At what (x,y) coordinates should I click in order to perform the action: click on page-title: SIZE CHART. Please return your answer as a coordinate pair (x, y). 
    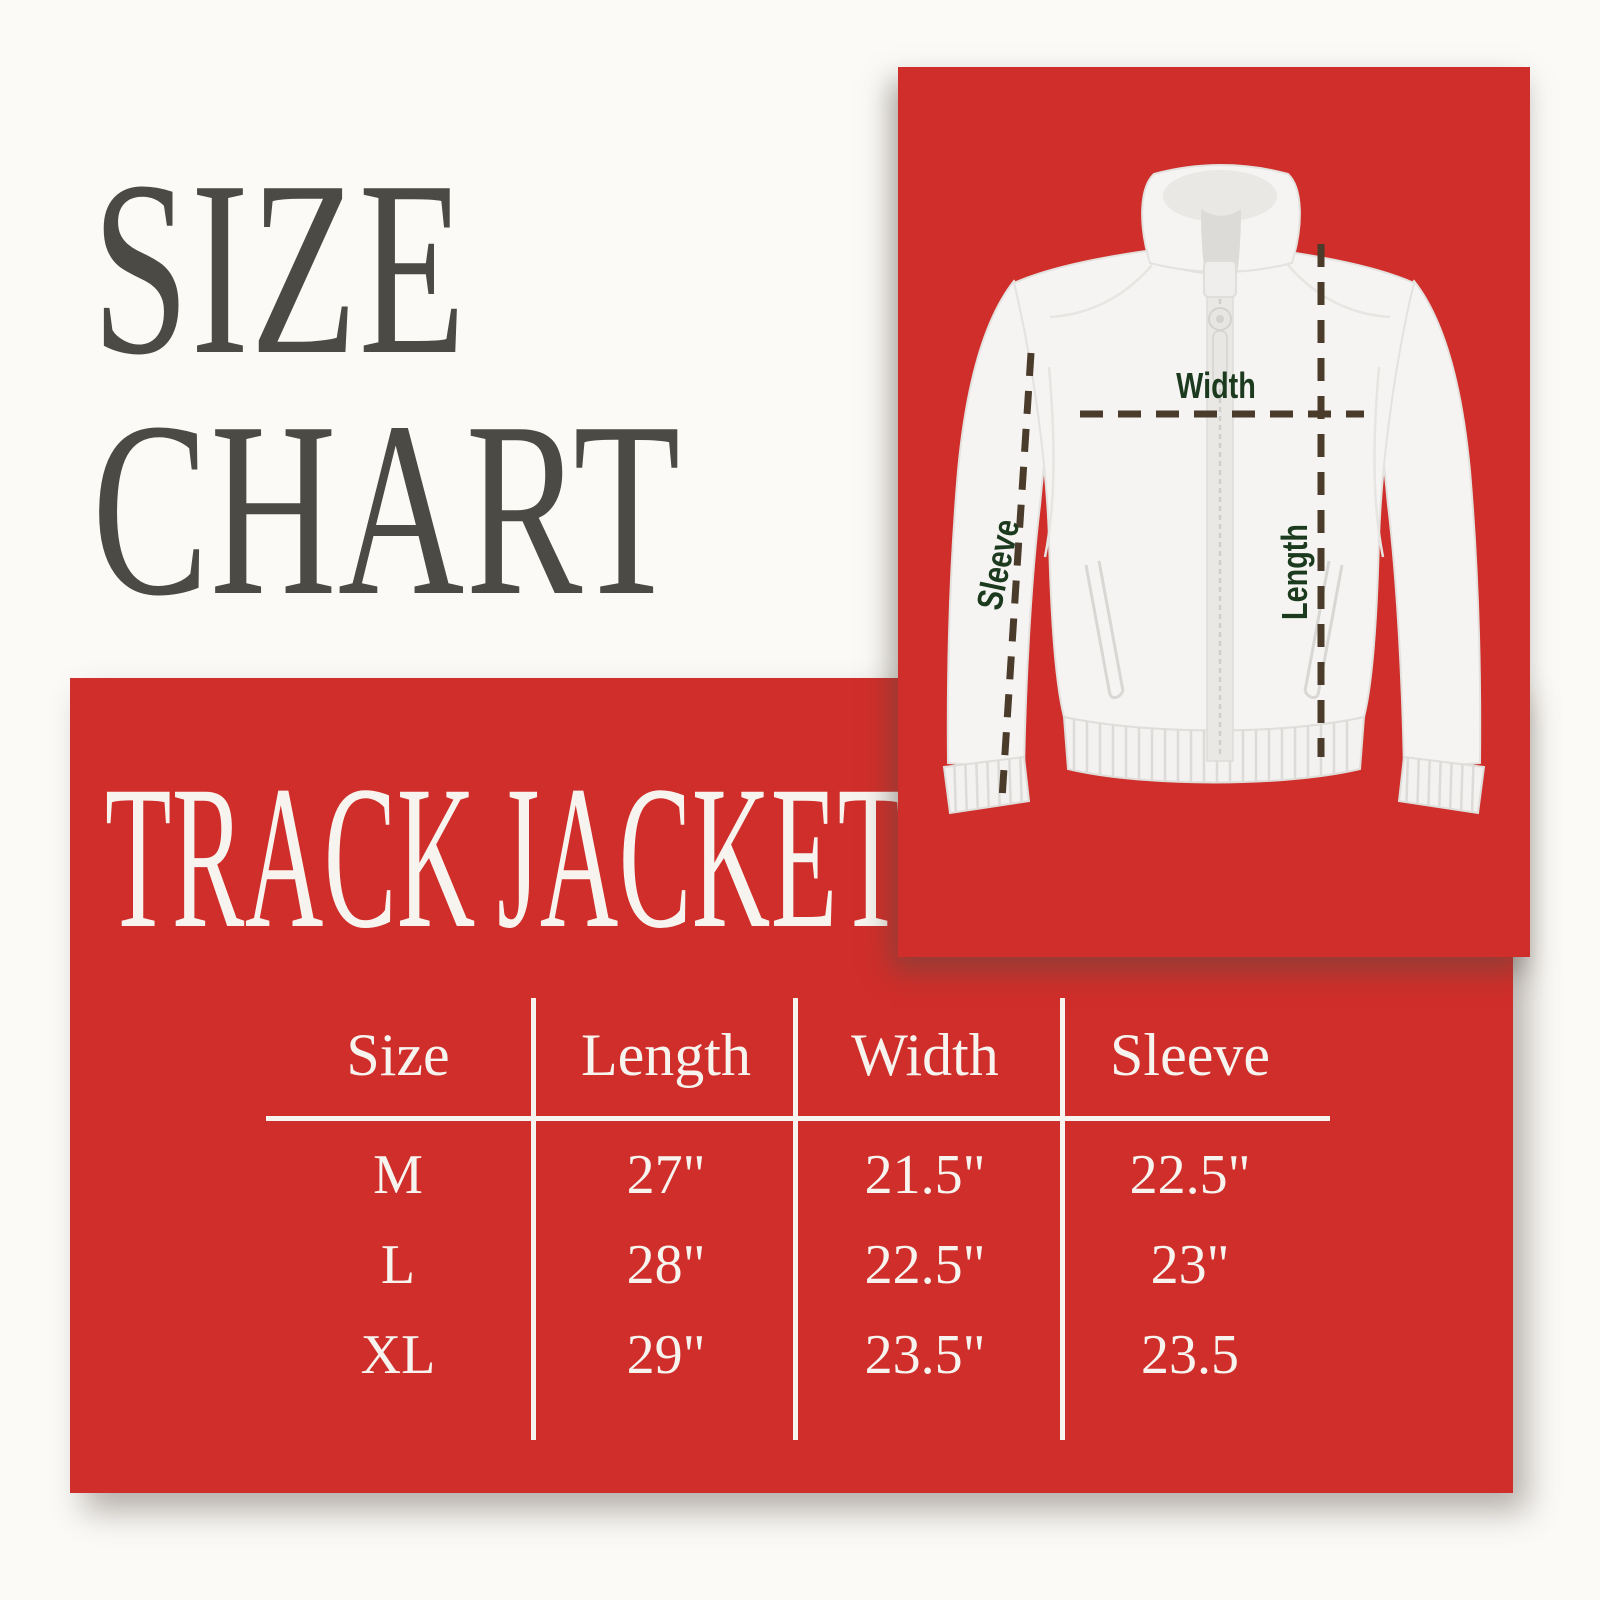
    Looking at the image, I should click on (387, 389).